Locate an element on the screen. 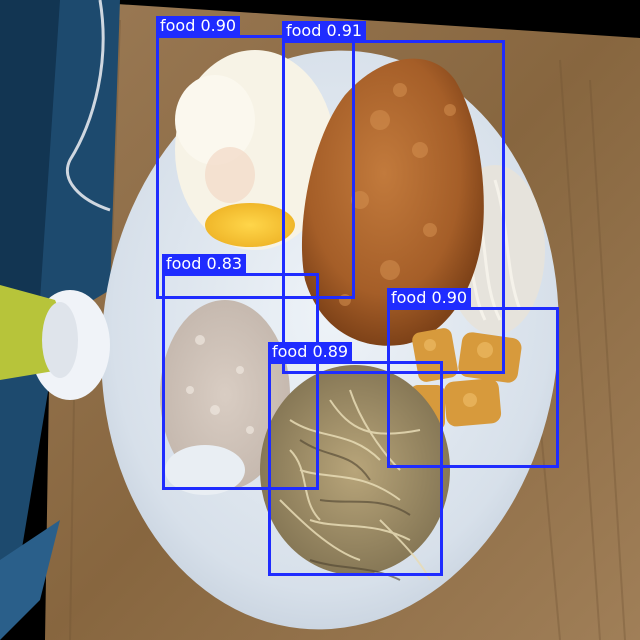 This screenshot has height=640, width=640. detection-box-tofu: food 0.90 is located at coordinates (473, 378).